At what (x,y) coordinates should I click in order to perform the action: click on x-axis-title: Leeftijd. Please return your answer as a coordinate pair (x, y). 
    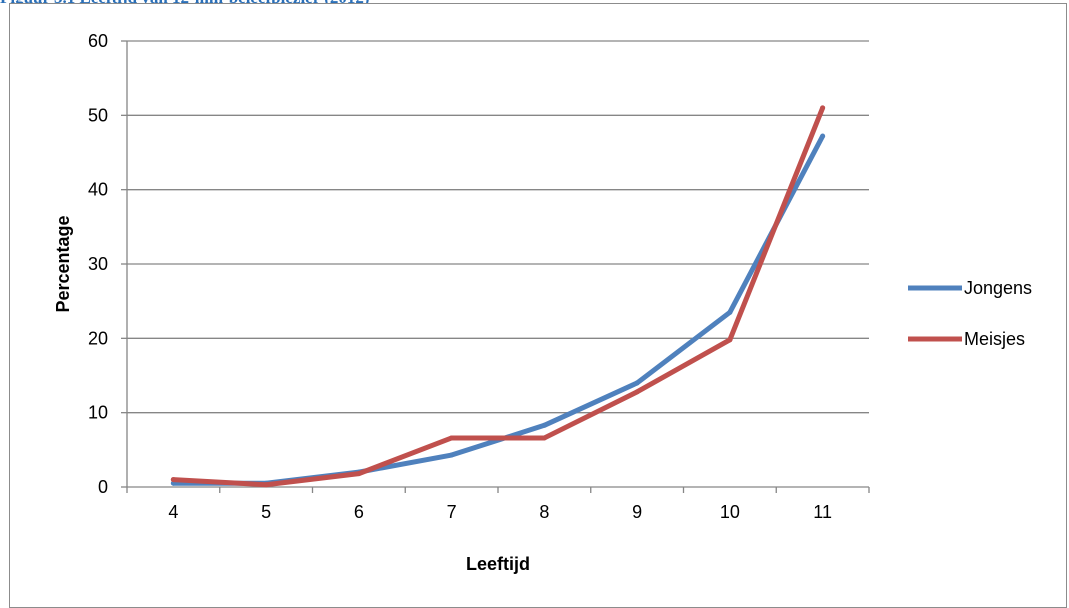
    Looking at the image, I should click on (498, 564).